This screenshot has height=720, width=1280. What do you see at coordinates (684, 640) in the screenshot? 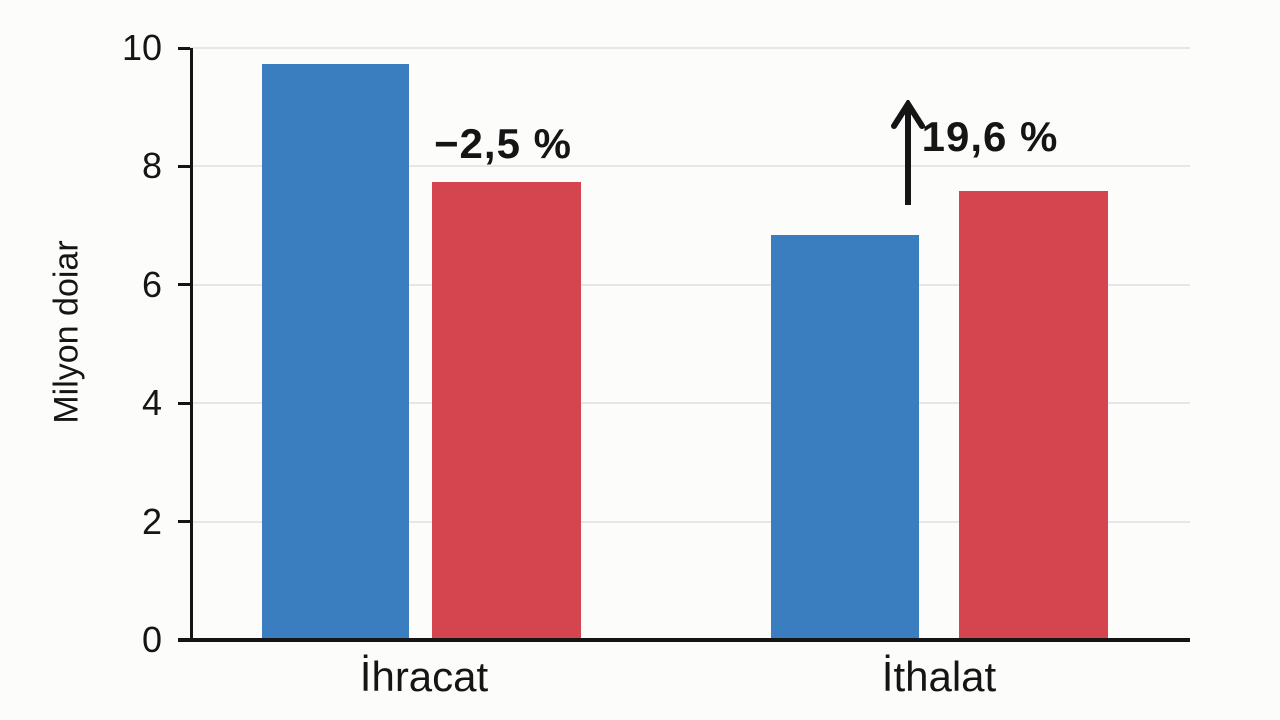
I see `x-axis-line` at bounding box center [684, 640].